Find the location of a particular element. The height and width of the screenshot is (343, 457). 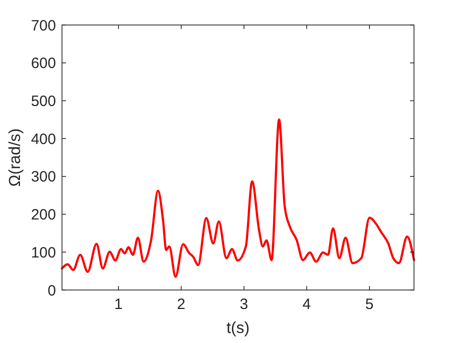

x-tick-label: 5 is located at coordinates (369, 304).